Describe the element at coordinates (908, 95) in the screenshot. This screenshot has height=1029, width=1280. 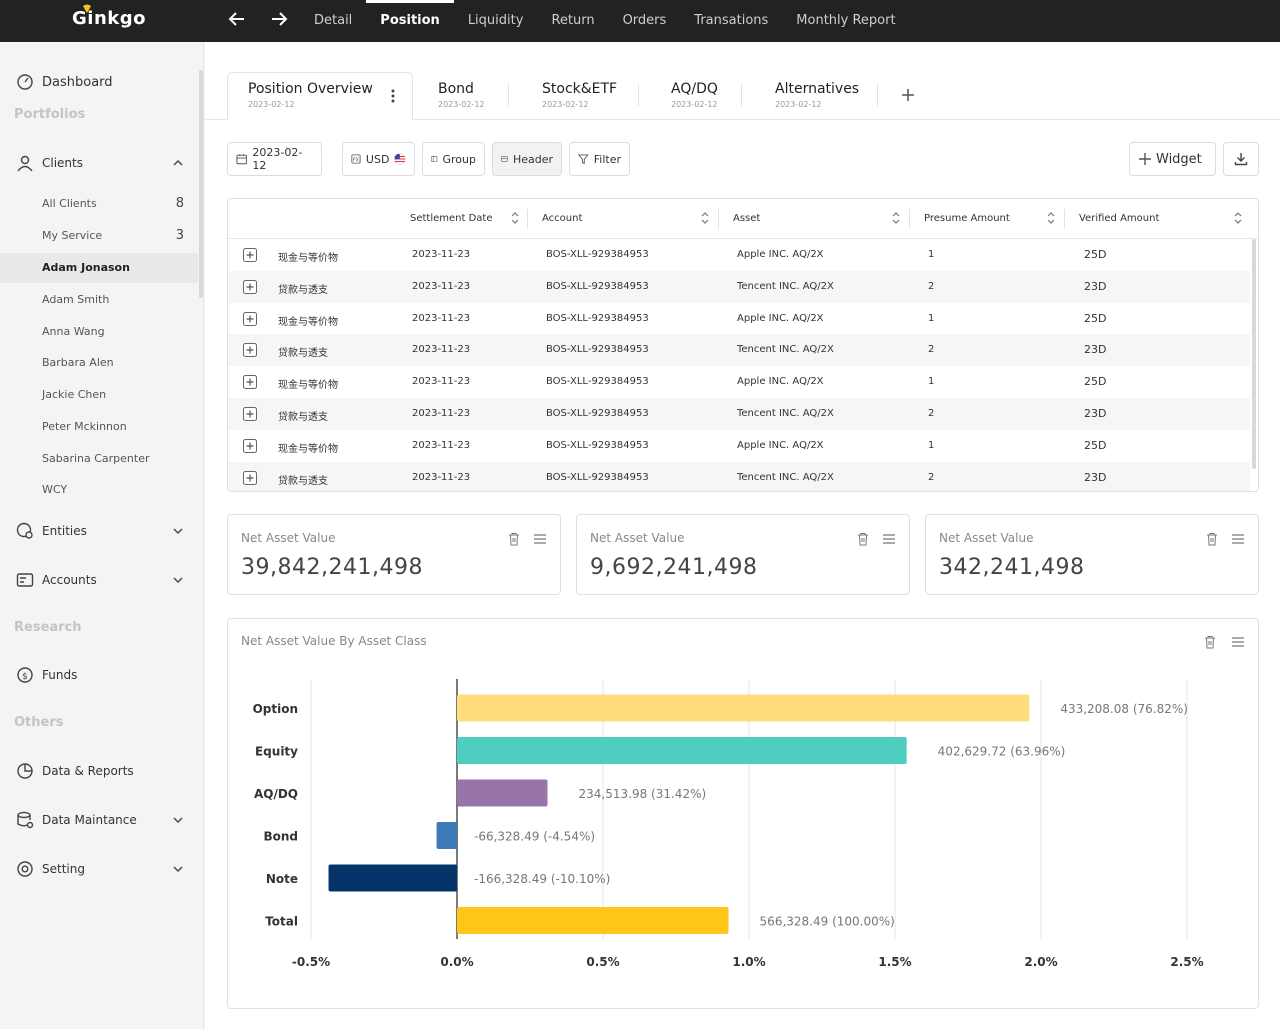
I see `add-tab-icon` at that location.